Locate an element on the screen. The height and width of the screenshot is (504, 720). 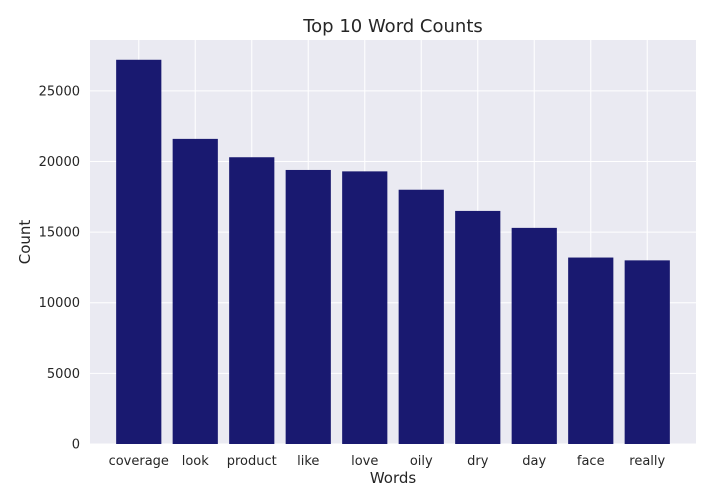
x-axis-label: Words is located at coordinates (393, 478).